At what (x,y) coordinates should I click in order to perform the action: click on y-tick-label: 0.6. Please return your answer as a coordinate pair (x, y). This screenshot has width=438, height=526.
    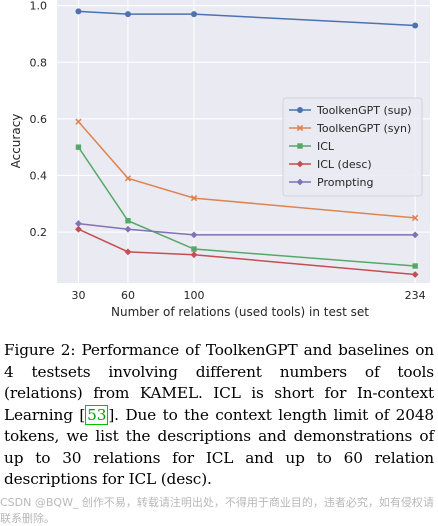
    Looking at the image, I should click on (39, 119).